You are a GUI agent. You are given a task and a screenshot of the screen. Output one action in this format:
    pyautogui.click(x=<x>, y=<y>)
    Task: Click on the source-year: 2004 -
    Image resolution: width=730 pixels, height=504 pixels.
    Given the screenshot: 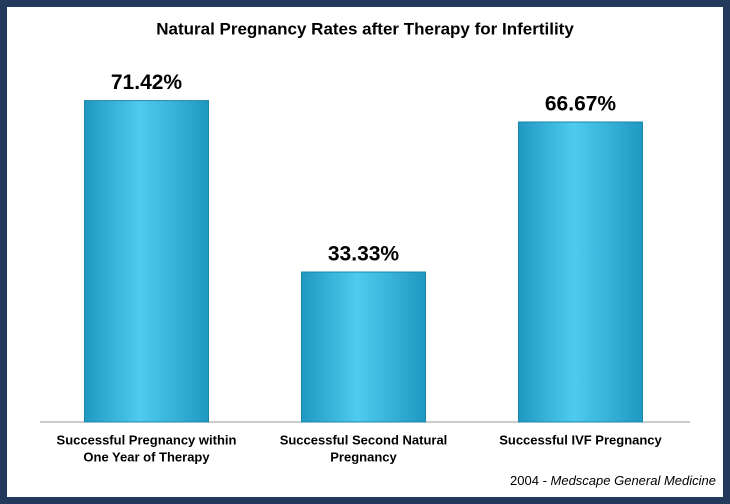 What is the action you would take?
    pyautogui.click(x=530, y=480)
    